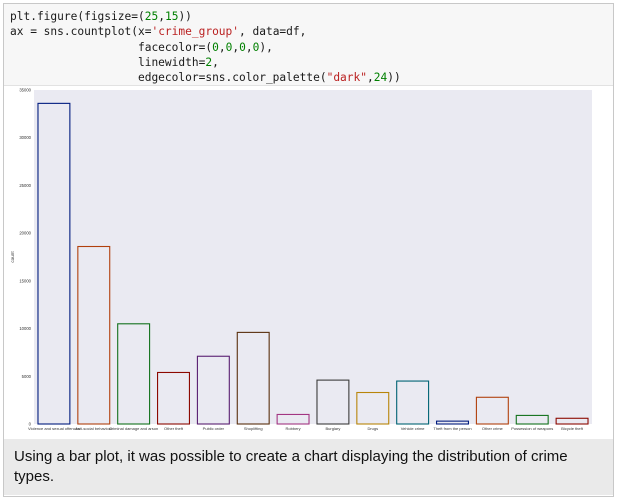 This screenshot has height=500, width=617. Describe the element at coordinates (25, 185) in the screenshot. I see `y-tick-label: 25000` at that location.